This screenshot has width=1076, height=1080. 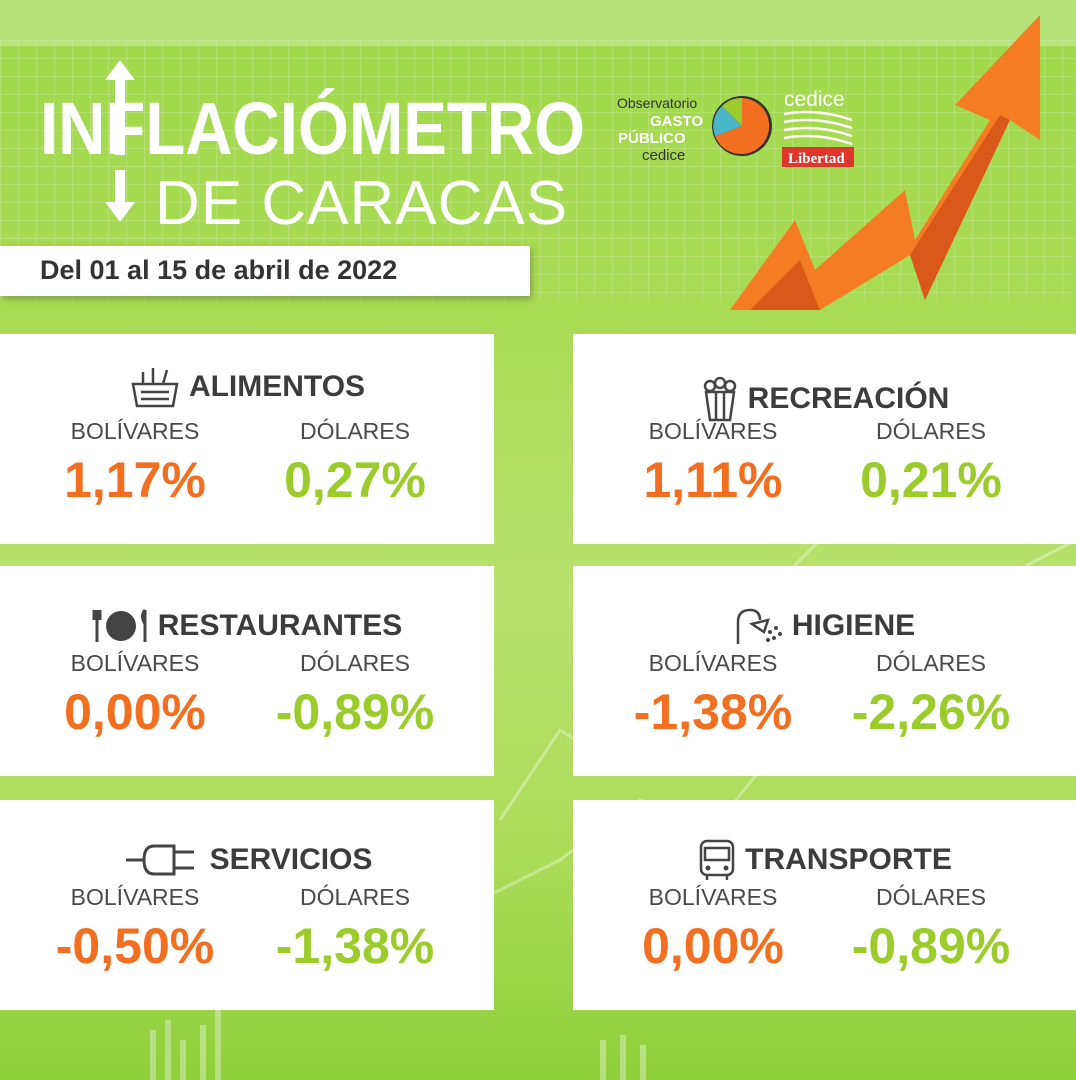 I want to click on plate-cutlery-icon, so click(x=119, y=625).